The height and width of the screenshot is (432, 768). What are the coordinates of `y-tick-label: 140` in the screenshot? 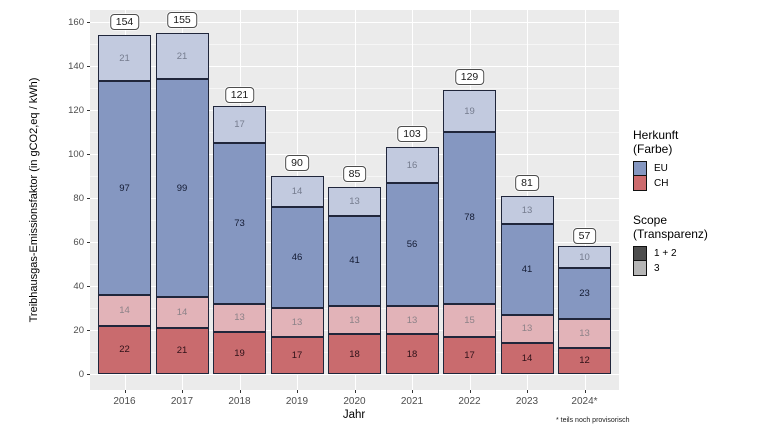 It's located at (76, 66).